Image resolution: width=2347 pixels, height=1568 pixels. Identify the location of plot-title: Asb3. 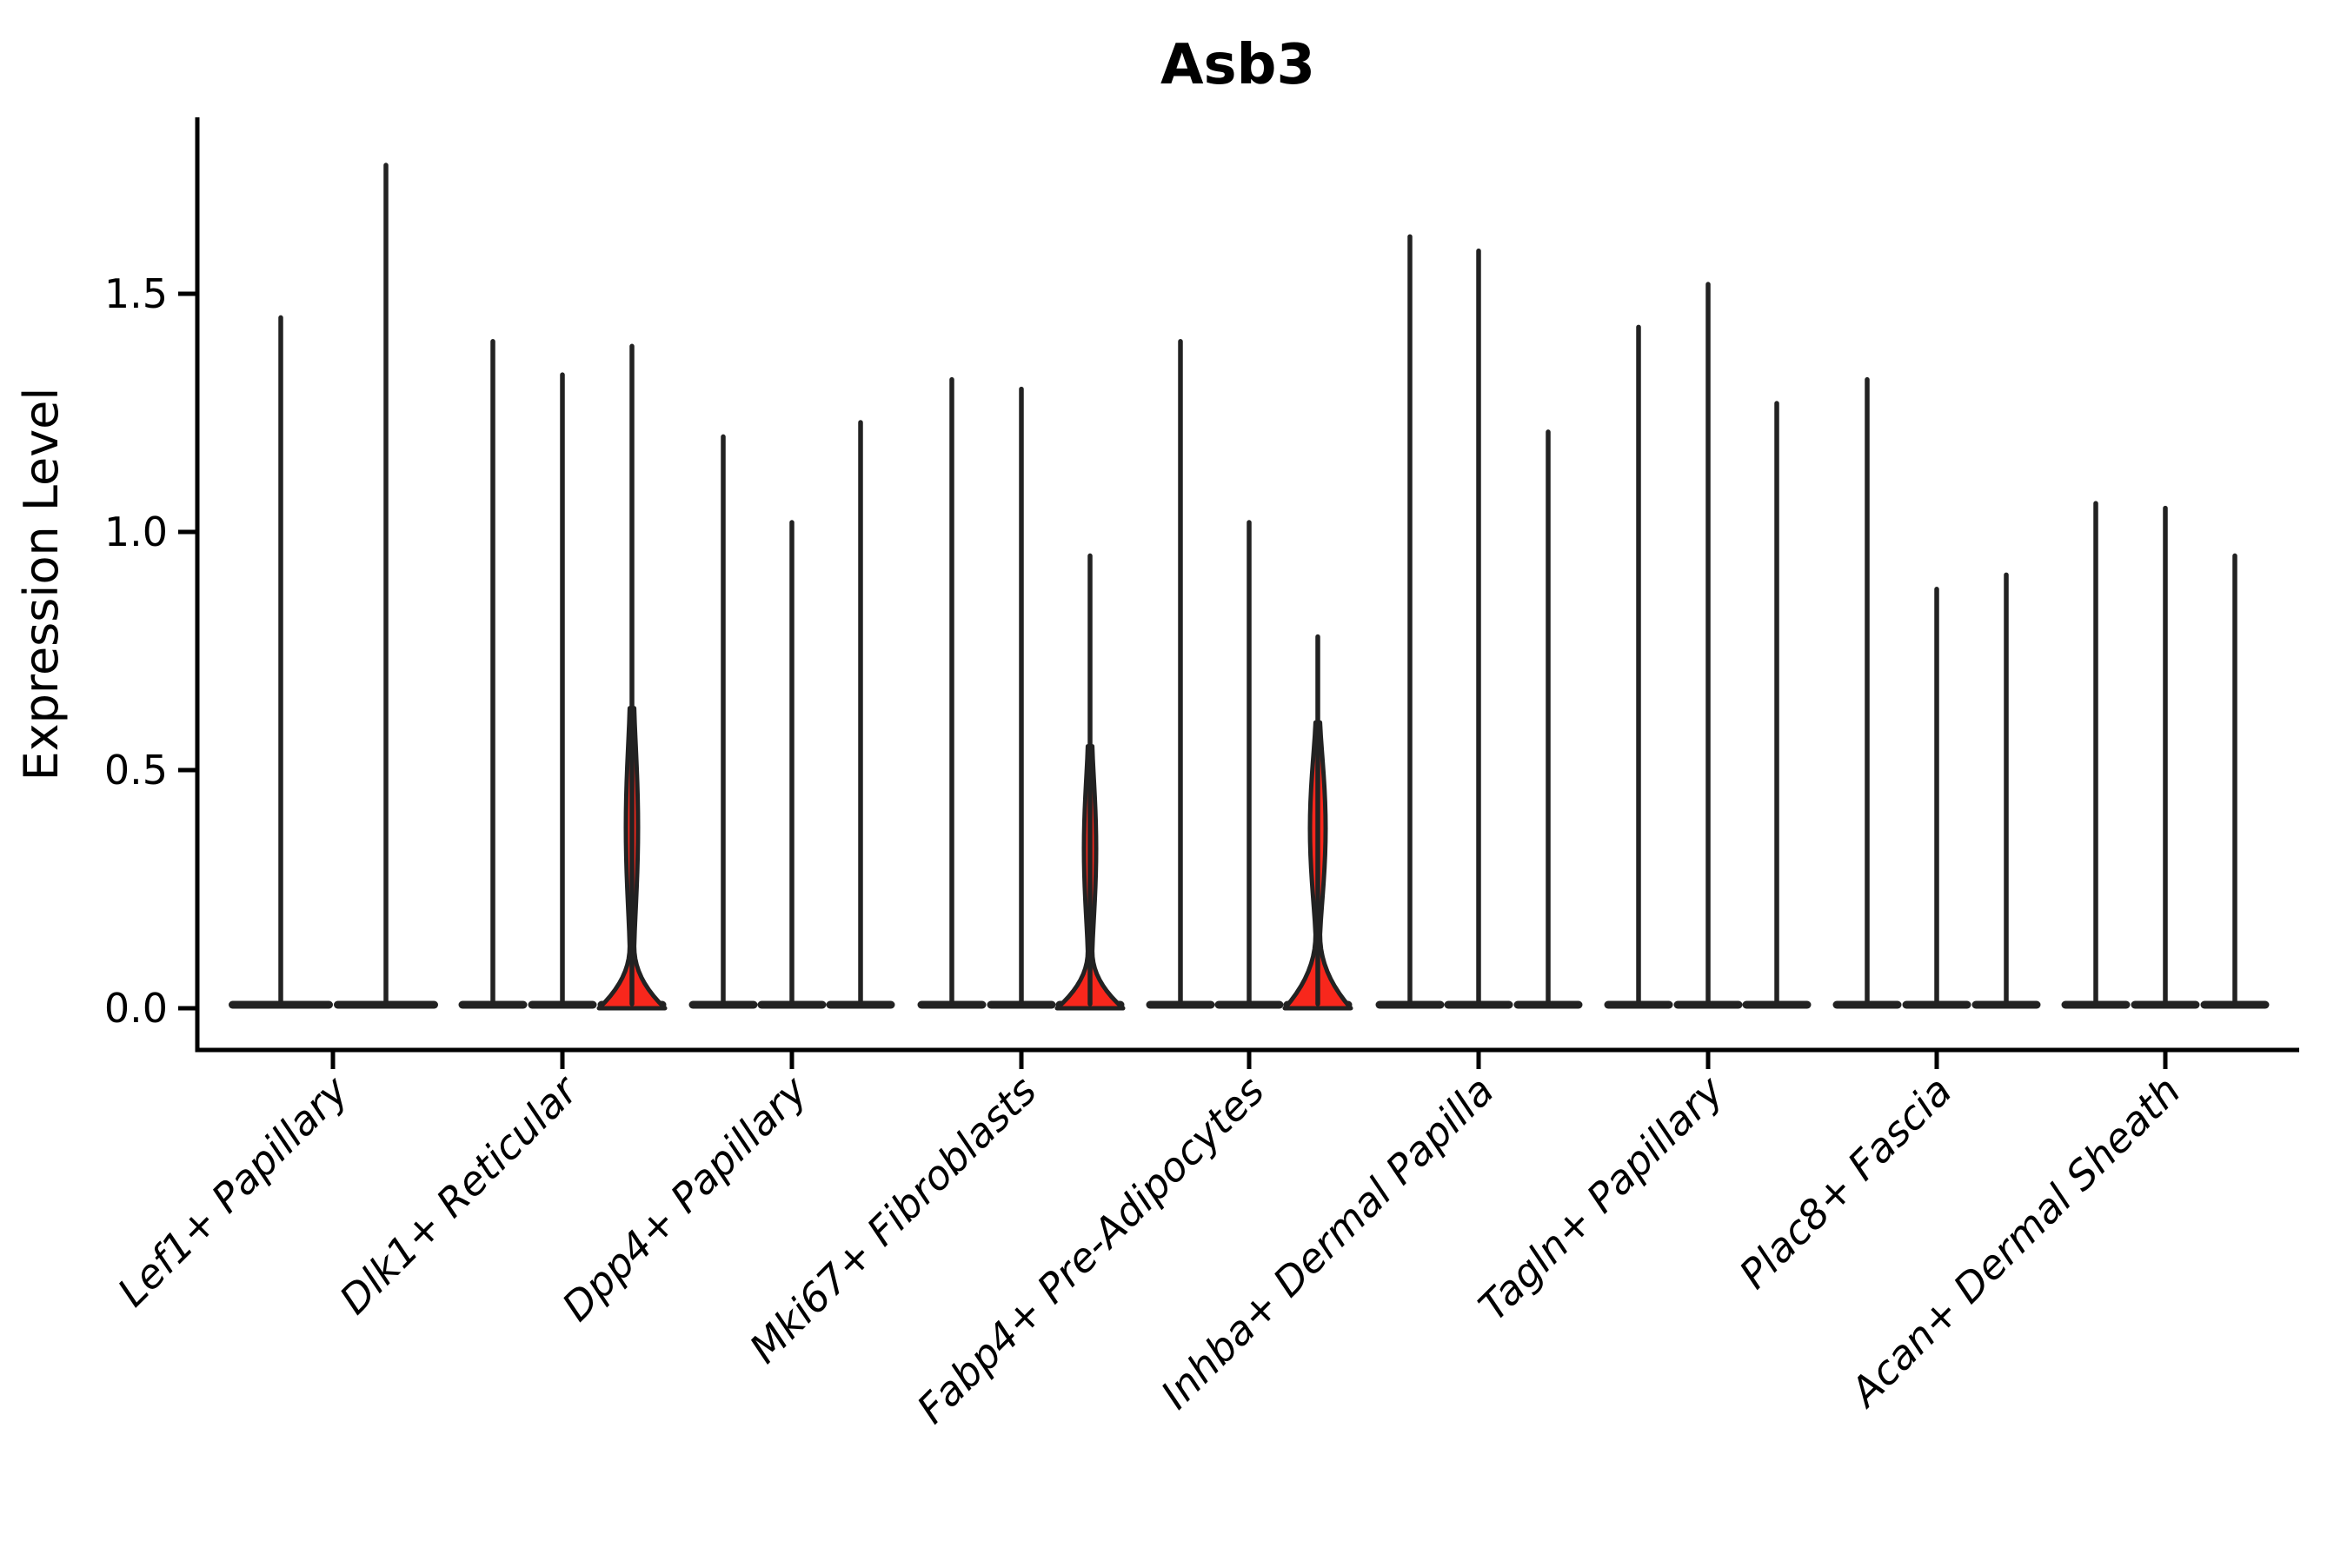
(1237, 65).